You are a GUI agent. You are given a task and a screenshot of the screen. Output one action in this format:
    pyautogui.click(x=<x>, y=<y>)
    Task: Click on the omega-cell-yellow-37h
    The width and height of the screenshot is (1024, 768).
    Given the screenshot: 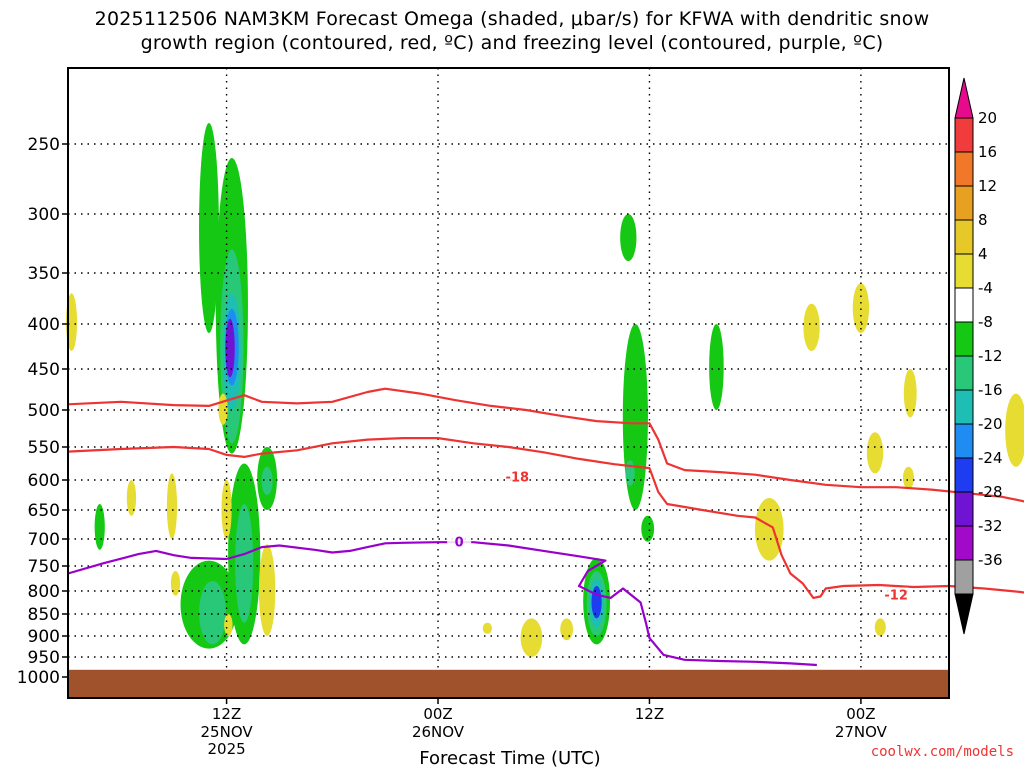 What is the action you would take?
    pyautogui.click(x=811, y=327)
    